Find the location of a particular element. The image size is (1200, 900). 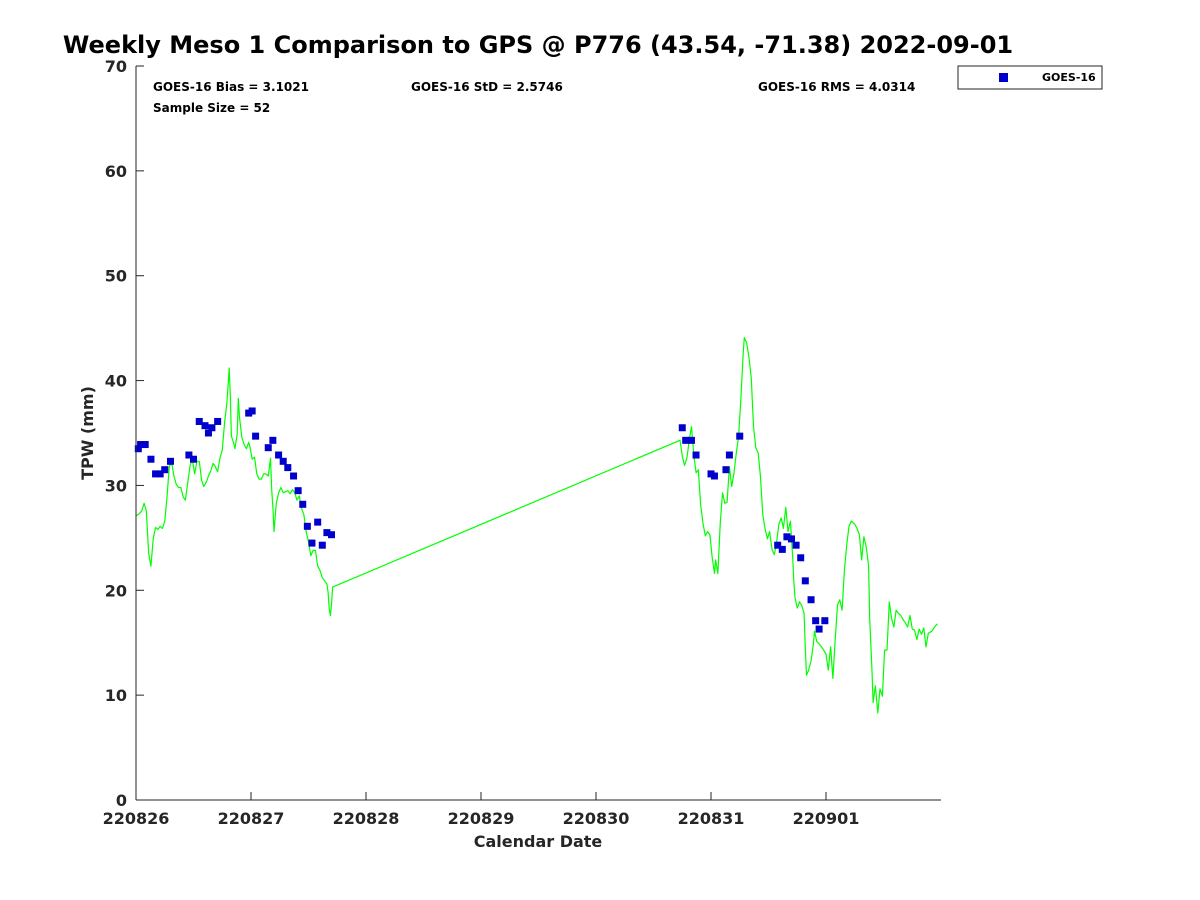

x-tick-label: 220828 is located at coordinates (366, 818).